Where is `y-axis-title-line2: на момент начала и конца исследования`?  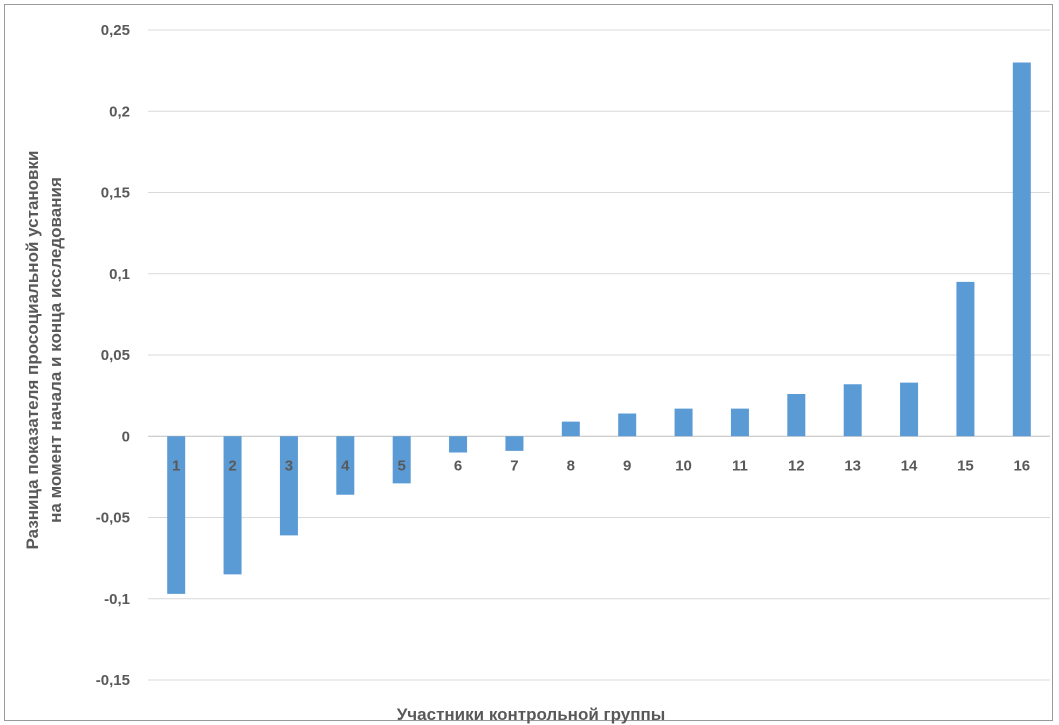
y-axis-title-line2: на момент начала и конца исследования is located at coordinates (55, 350).